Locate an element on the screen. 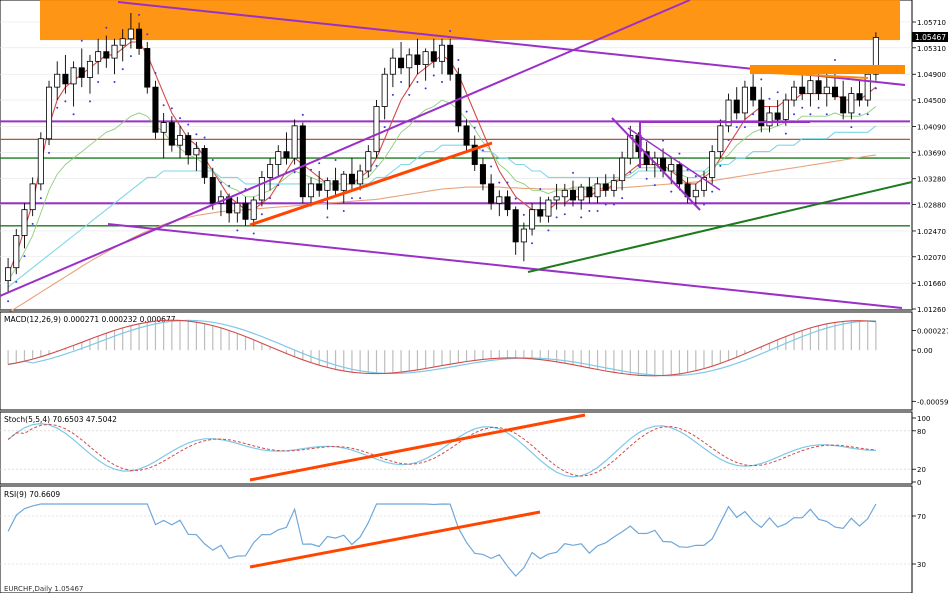 Image resolution: width=948 pixels, height=593 pixels. orange-uptrend-line is located at coordinates (371, 184).